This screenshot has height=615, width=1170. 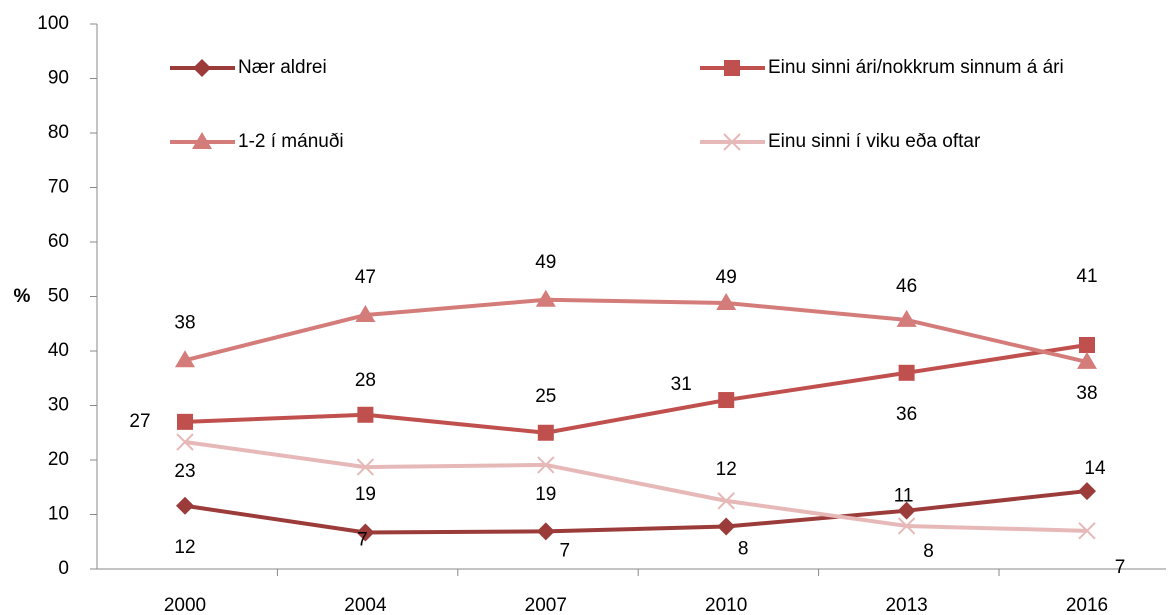 I want to click on x-tick-label: 2004, so click(x=365, y=605).